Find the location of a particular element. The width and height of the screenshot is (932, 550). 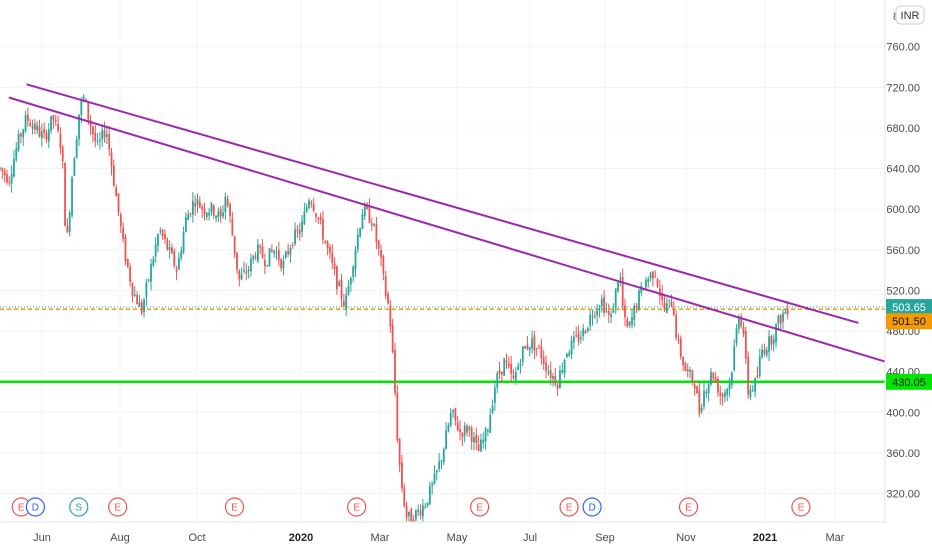

time-axis: Jun Aug Oct 2020 Mar May Jul Sep Nov 2021 Mar is located at coordinates (466, 535).